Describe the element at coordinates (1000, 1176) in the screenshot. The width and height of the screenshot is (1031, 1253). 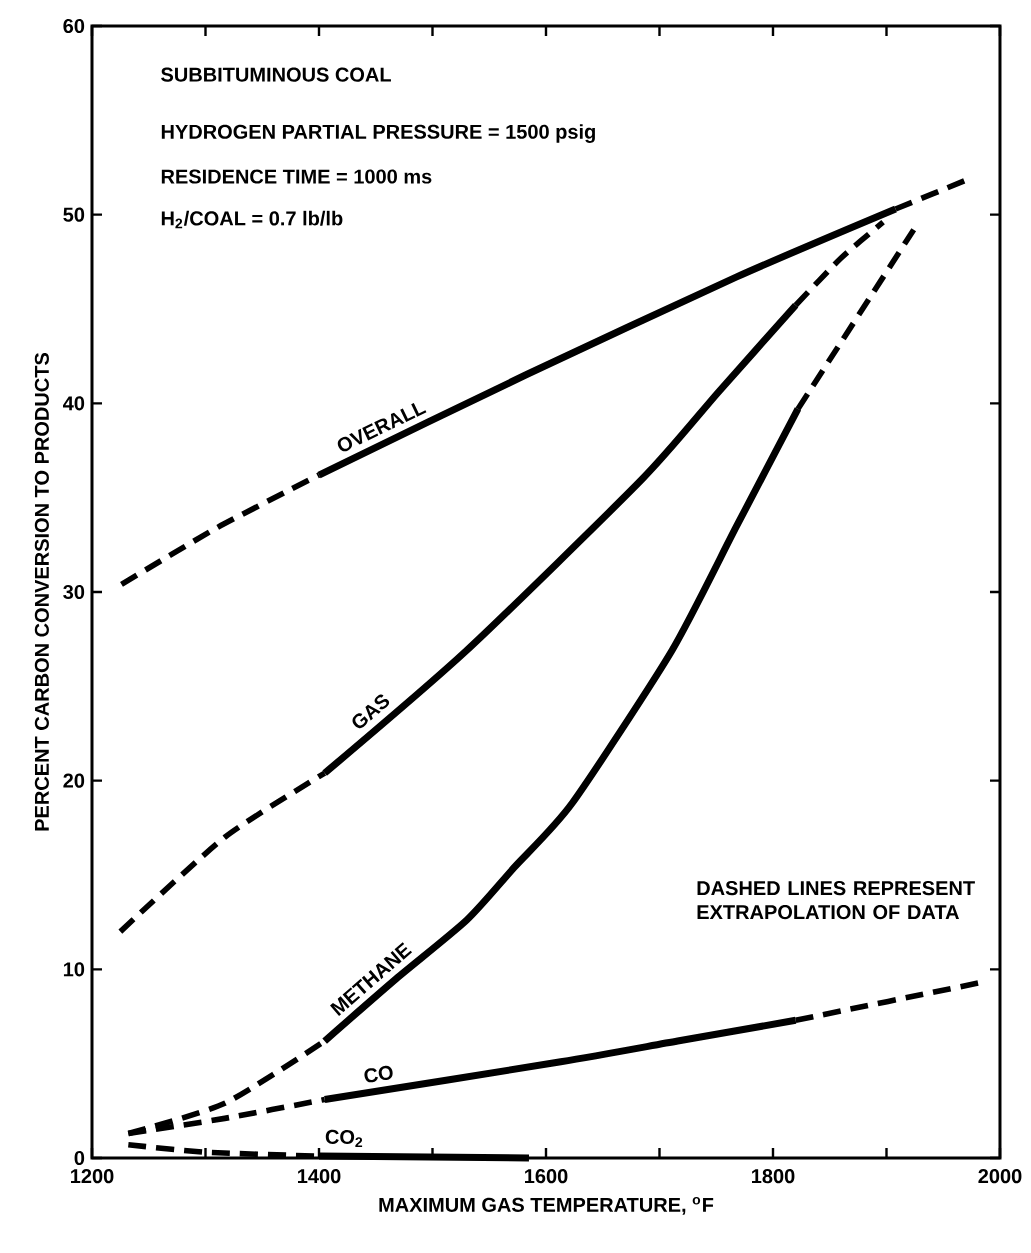
I see `x-tick-label: 2000` at that location.